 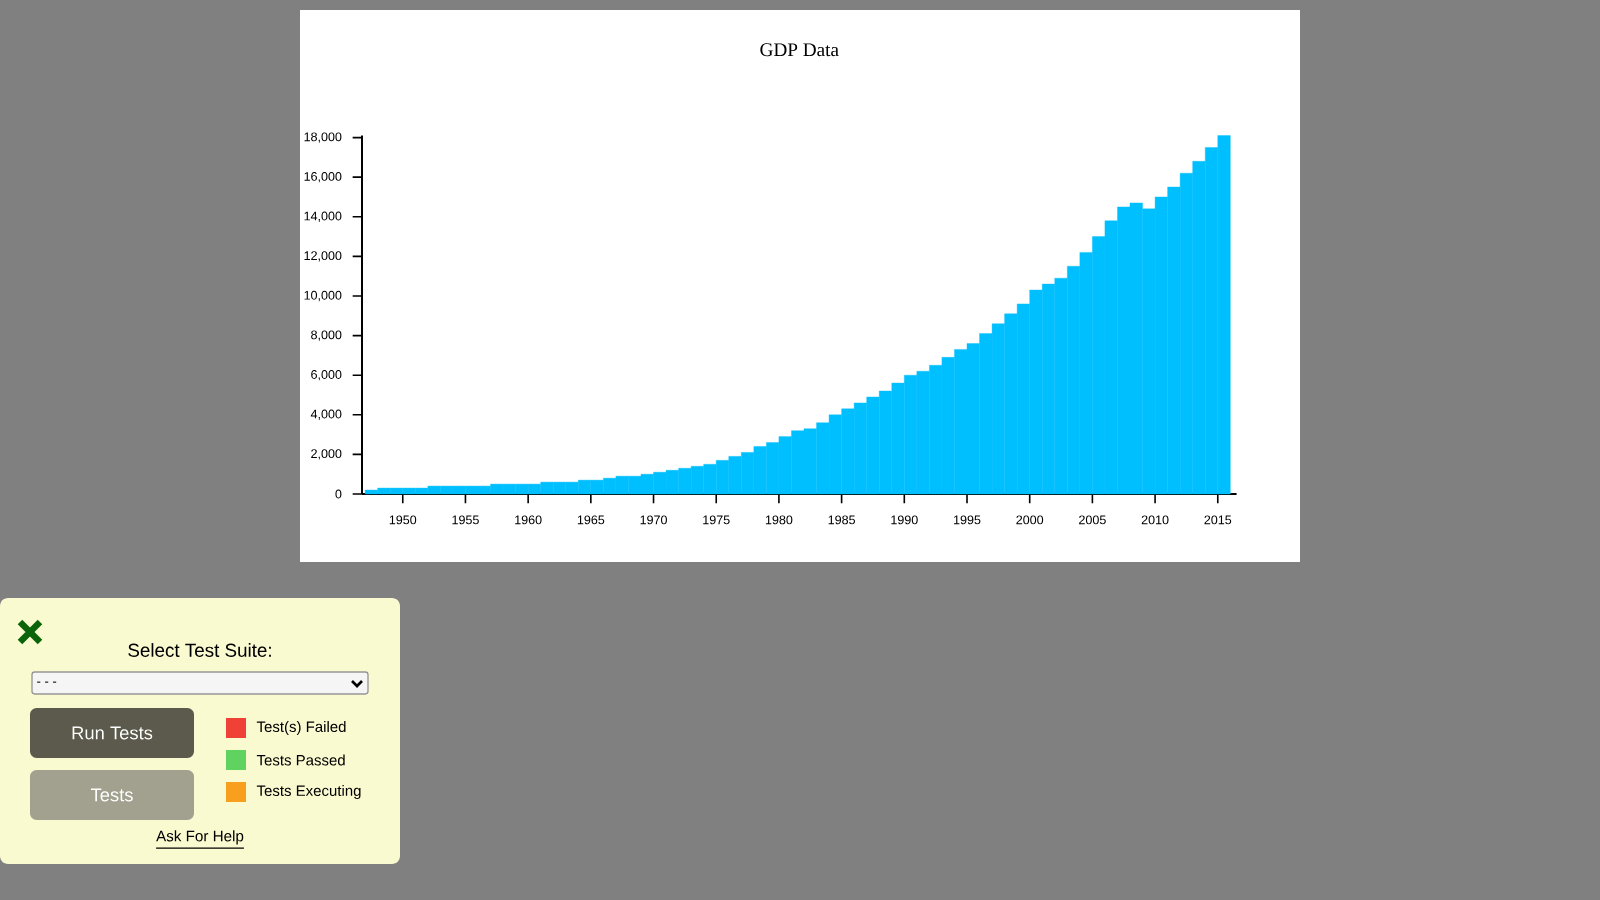 I want to click on text: Tests, so click(x=111, y=795).